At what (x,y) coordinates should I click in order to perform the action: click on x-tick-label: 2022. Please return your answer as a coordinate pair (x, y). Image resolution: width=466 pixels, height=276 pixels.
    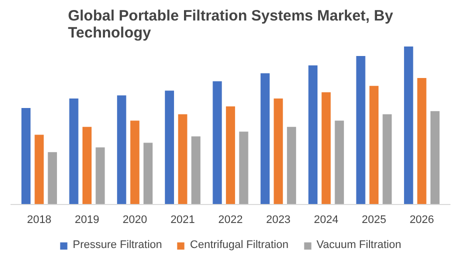
    Looking at the image, I should click on (230, 220).